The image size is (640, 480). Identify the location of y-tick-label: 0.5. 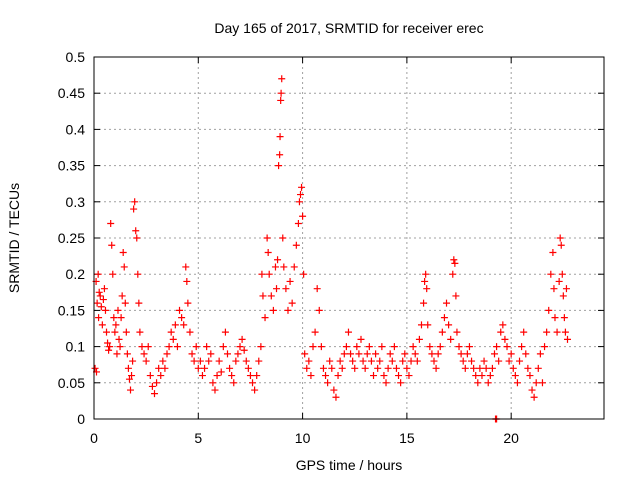
(76, 57).